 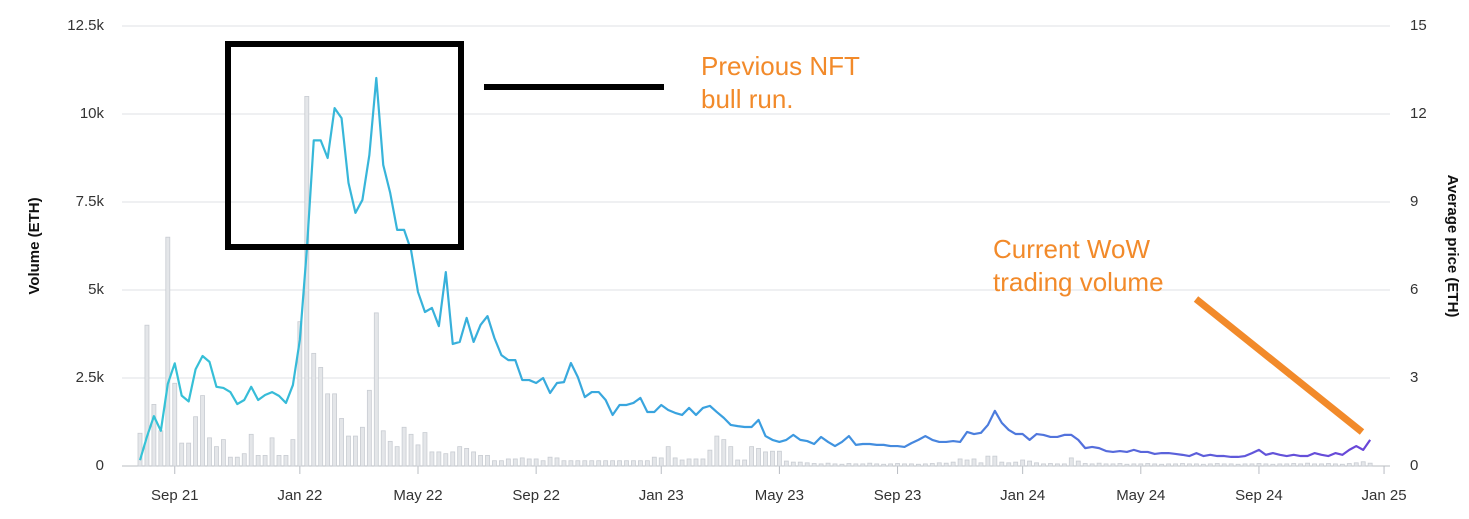 I want to click on y-tick-label: 0, so click(x=100, y=465).